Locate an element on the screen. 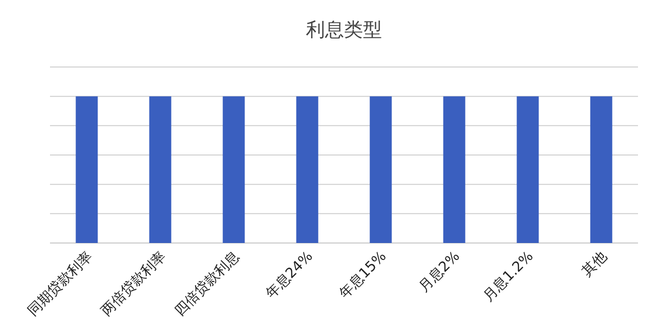  x-tick-label: 月息2% is located at coordinates (440, 272).